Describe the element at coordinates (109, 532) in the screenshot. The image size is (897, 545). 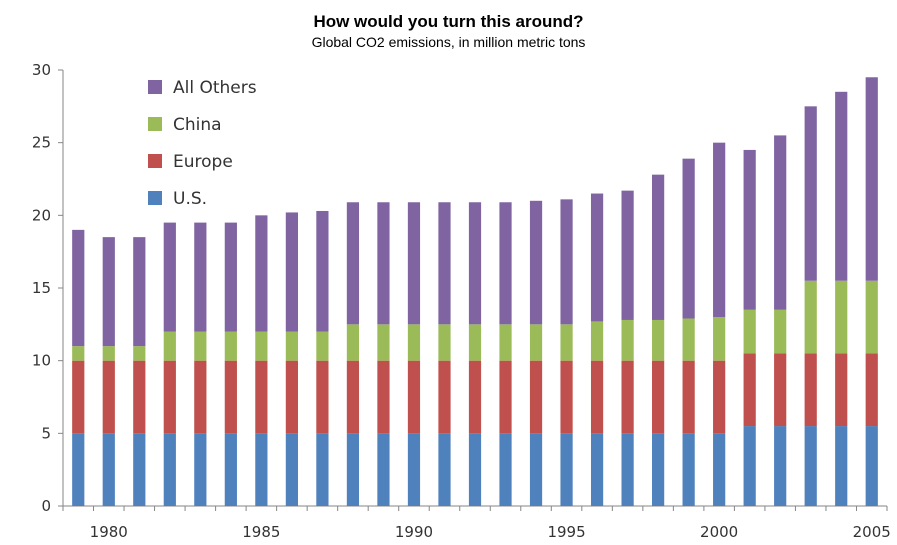
I see `x-tick-label: 1980` at that location.